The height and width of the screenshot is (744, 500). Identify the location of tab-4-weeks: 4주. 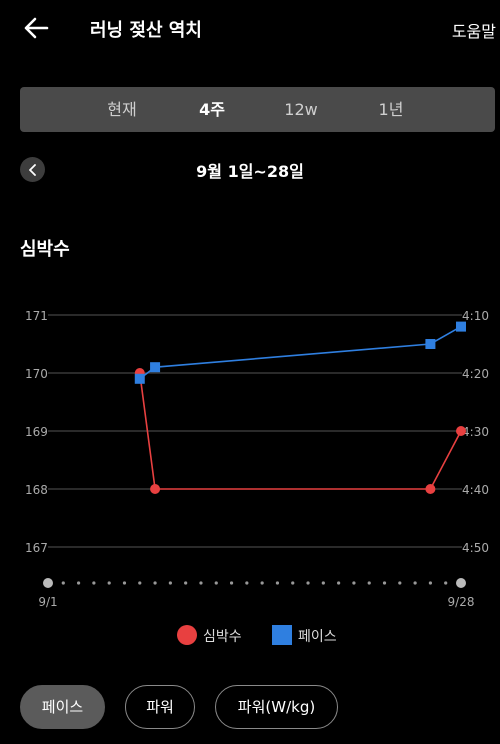
(212, 109).